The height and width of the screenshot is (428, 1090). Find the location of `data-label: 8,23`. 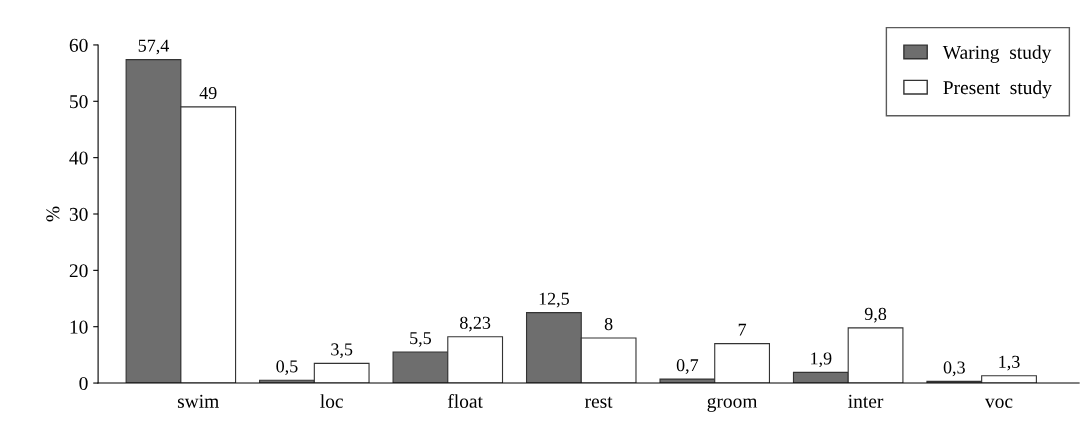

data-label: 8,23 is located at coordinates (475, 324).